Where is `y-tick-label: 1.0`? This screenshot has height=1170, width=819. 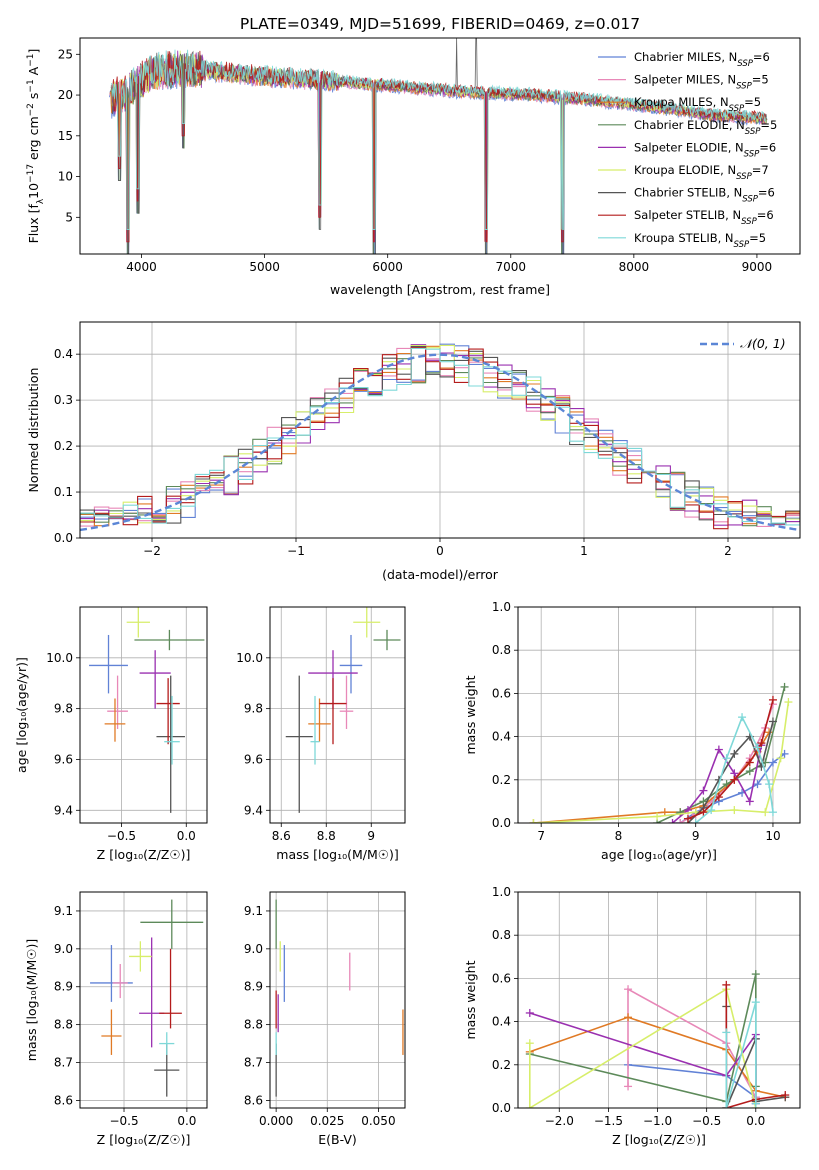 y-tick-label: 1.0 is located at coordinates (501, 892).